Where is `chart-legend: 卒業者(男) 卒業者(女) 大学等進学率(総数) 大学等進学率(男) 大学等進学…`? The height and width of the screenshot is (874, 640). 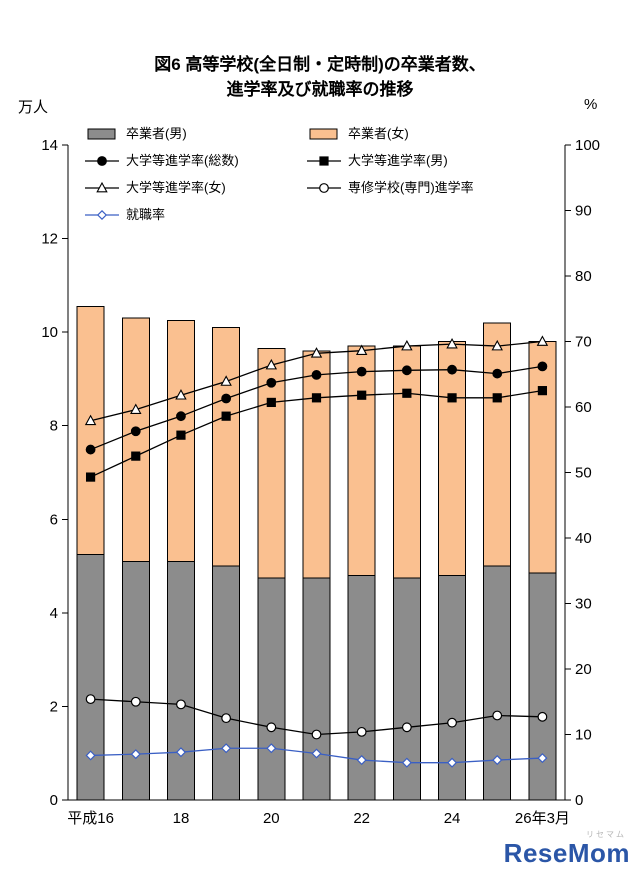 chart-legend: 卒業者(男) 卒業者(女) 大学等進学率(総数) 大学等進学率(男) 大学等進学… is located at coordinates (279, 174).